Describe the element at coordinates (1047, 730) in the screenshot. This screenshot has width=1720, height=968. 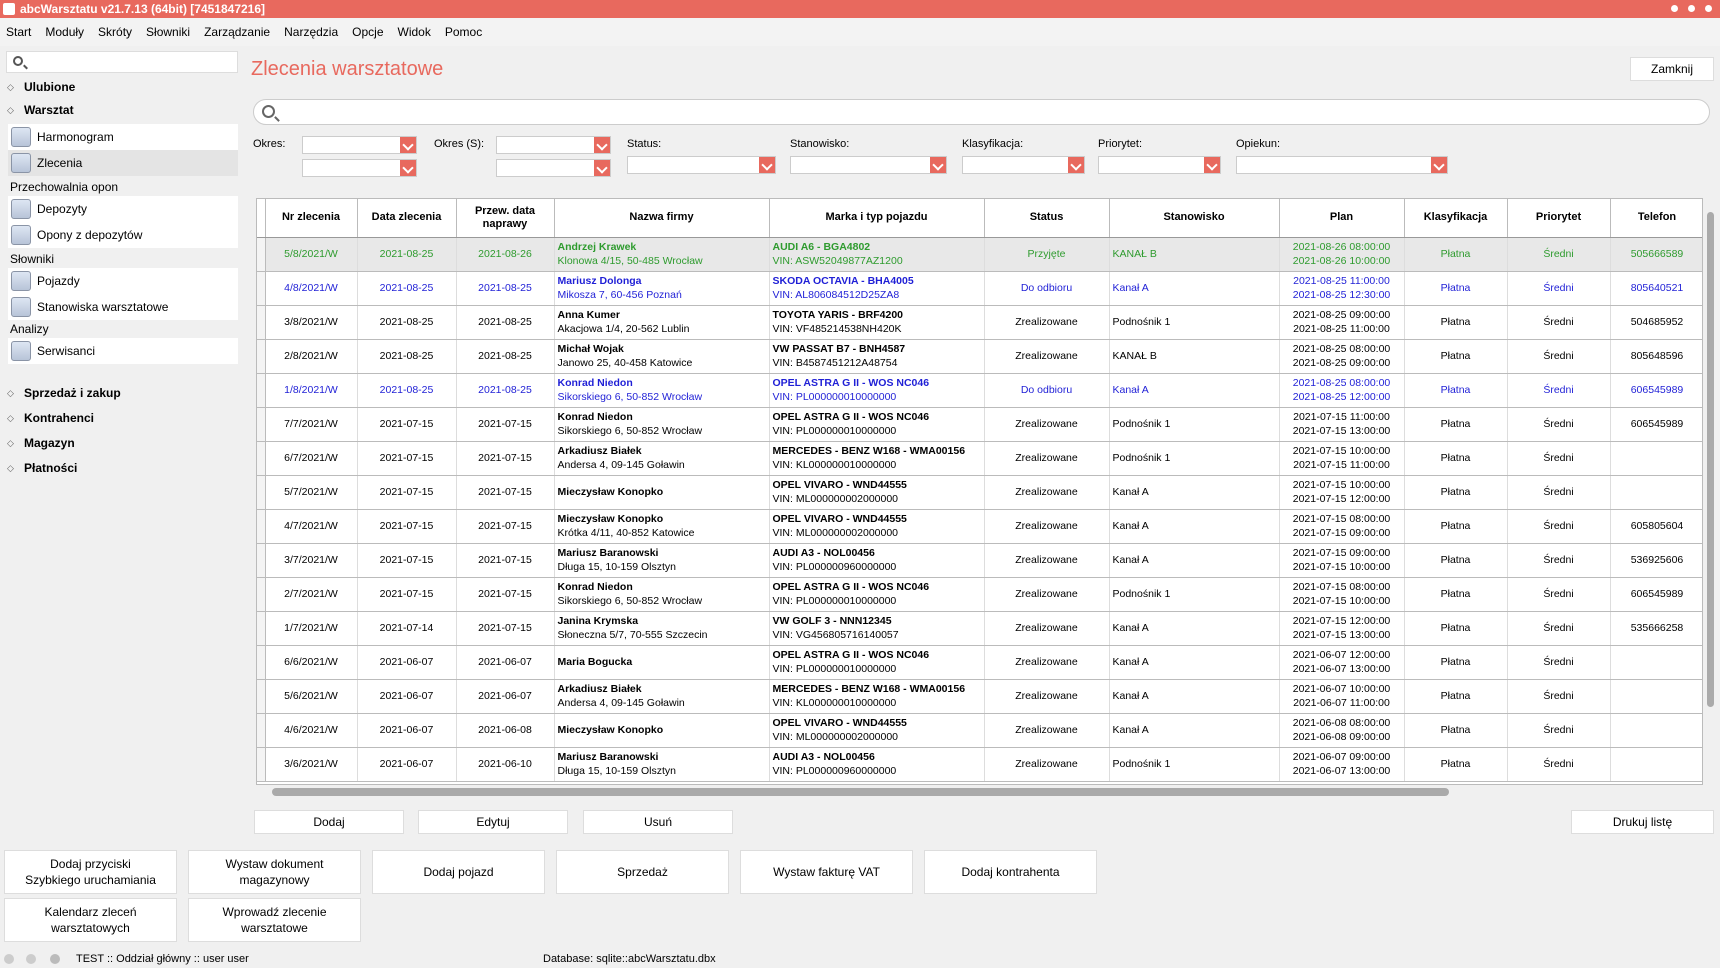
I see `cell-status: Zrealizowane` at that location.